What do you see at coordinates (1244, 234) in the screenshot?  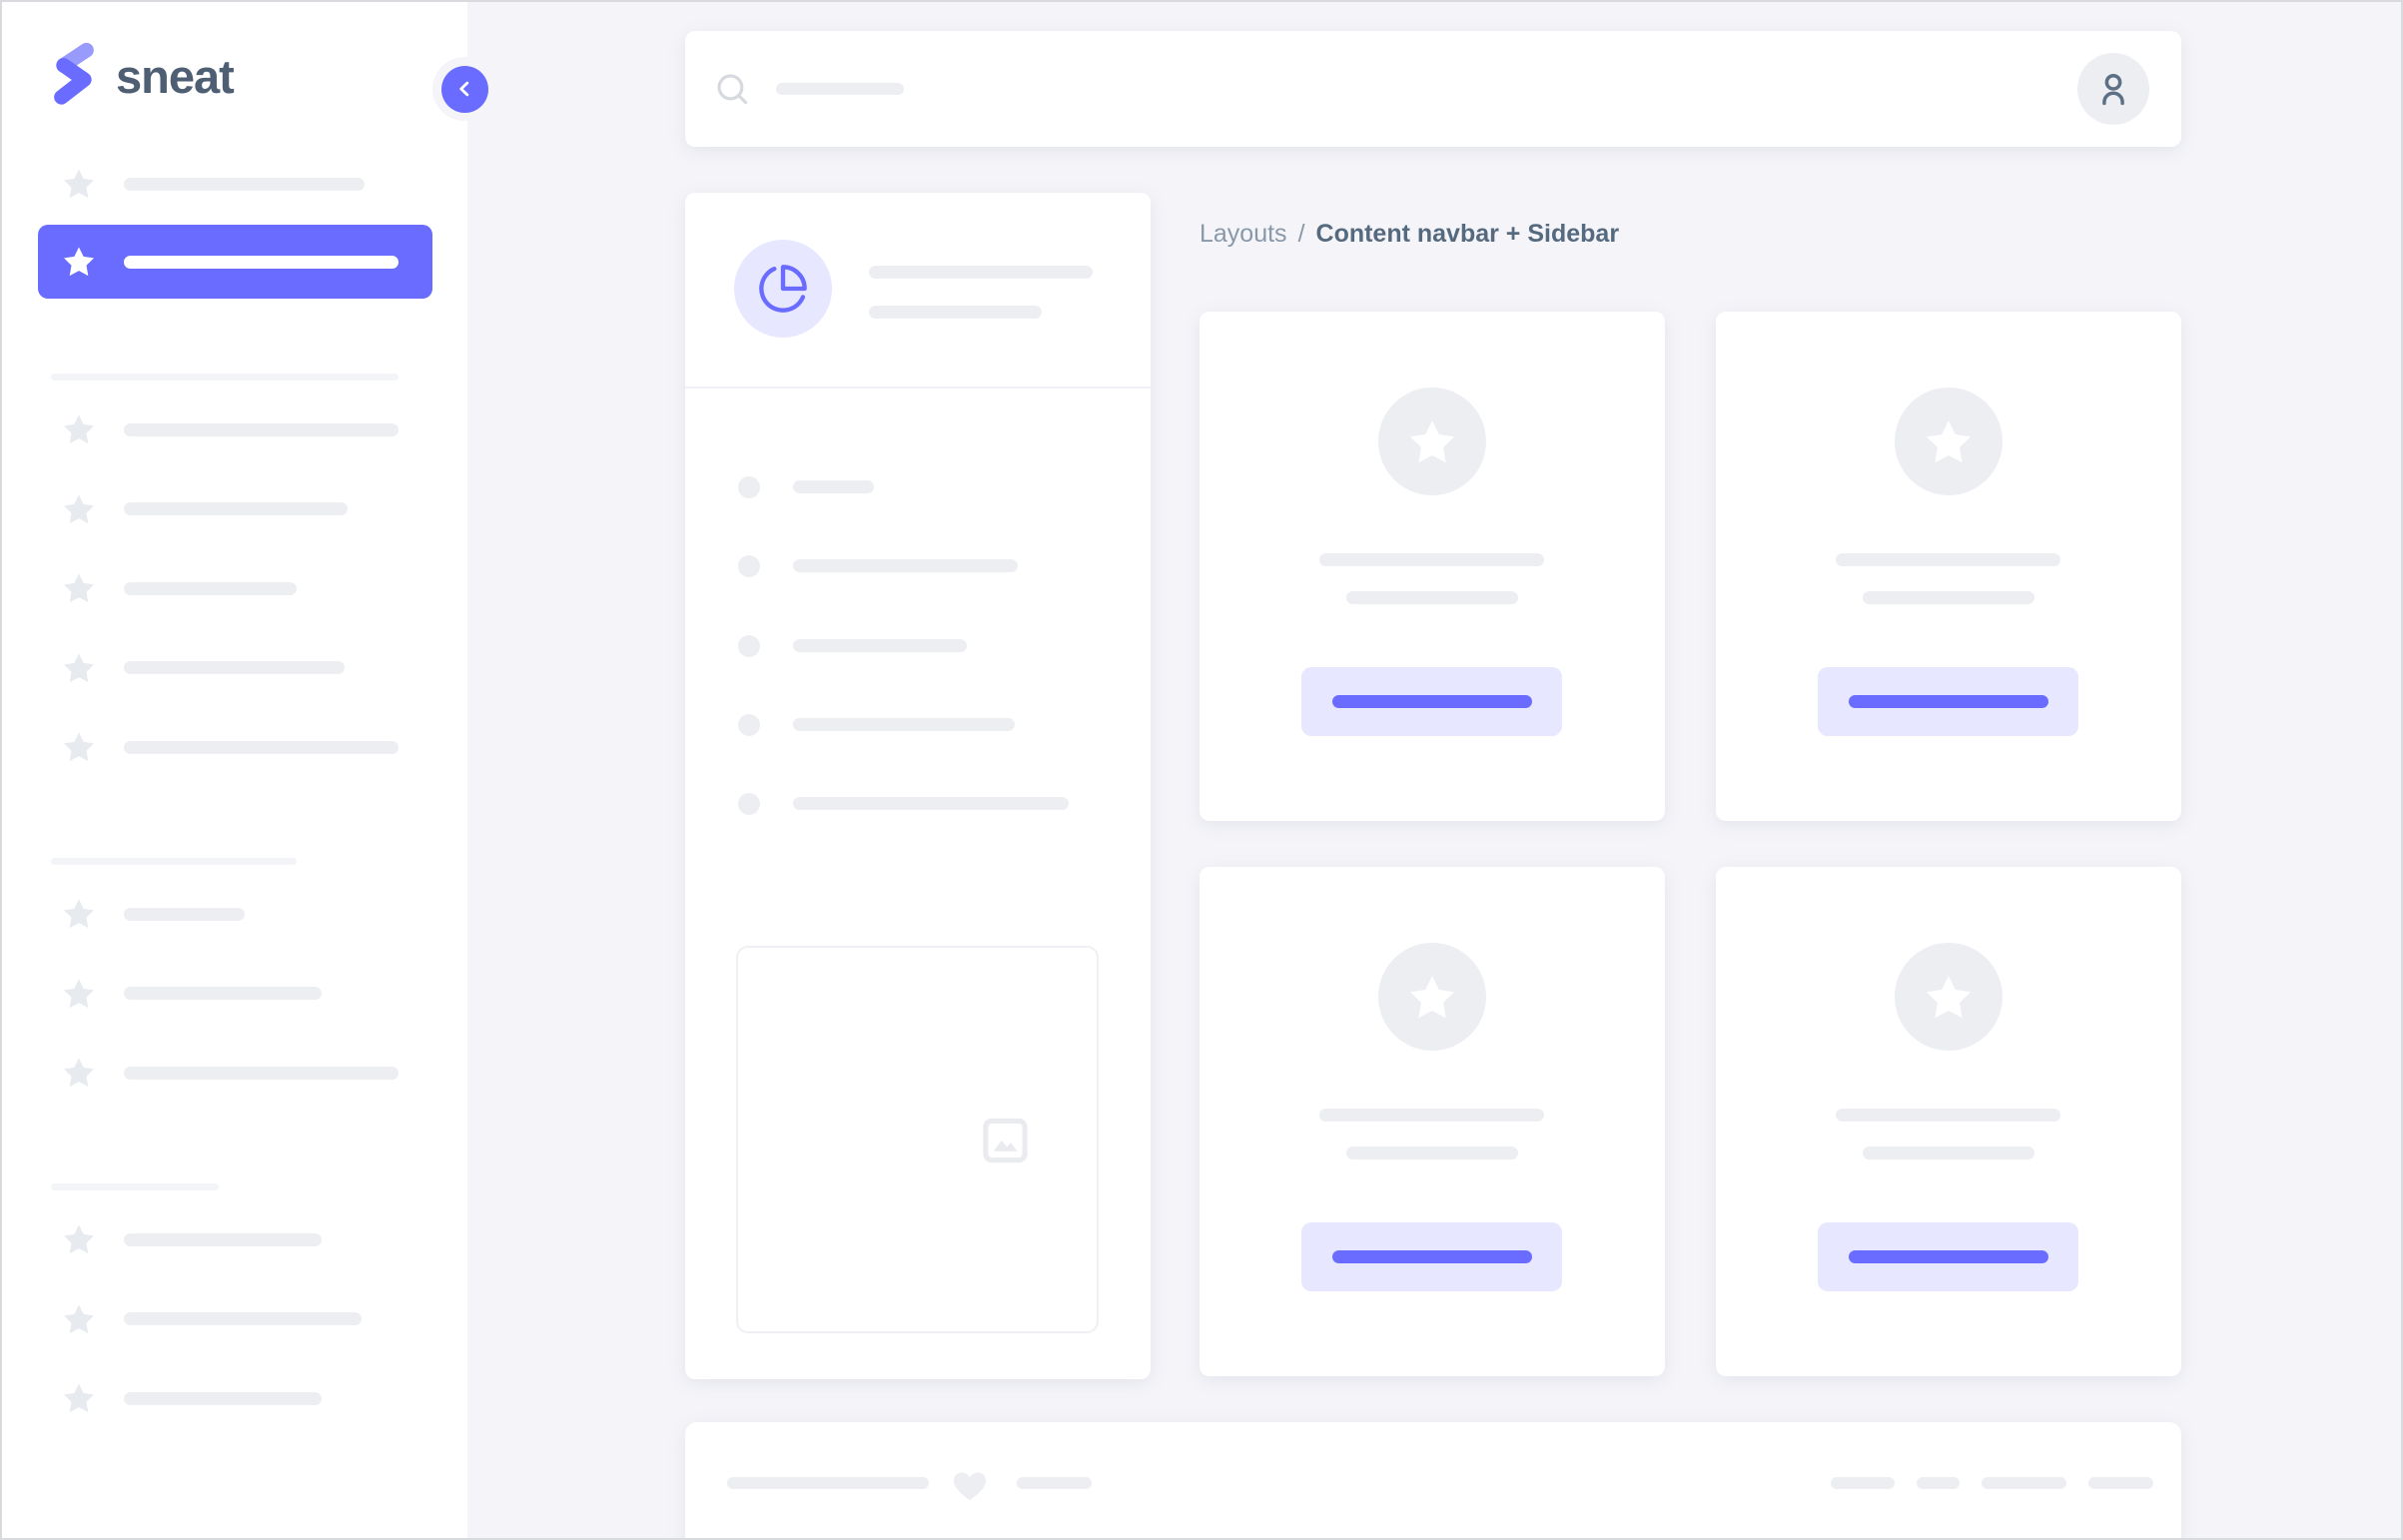 I see `breadcrumb-parent: Layouts` at bounding box center [1244, 234].